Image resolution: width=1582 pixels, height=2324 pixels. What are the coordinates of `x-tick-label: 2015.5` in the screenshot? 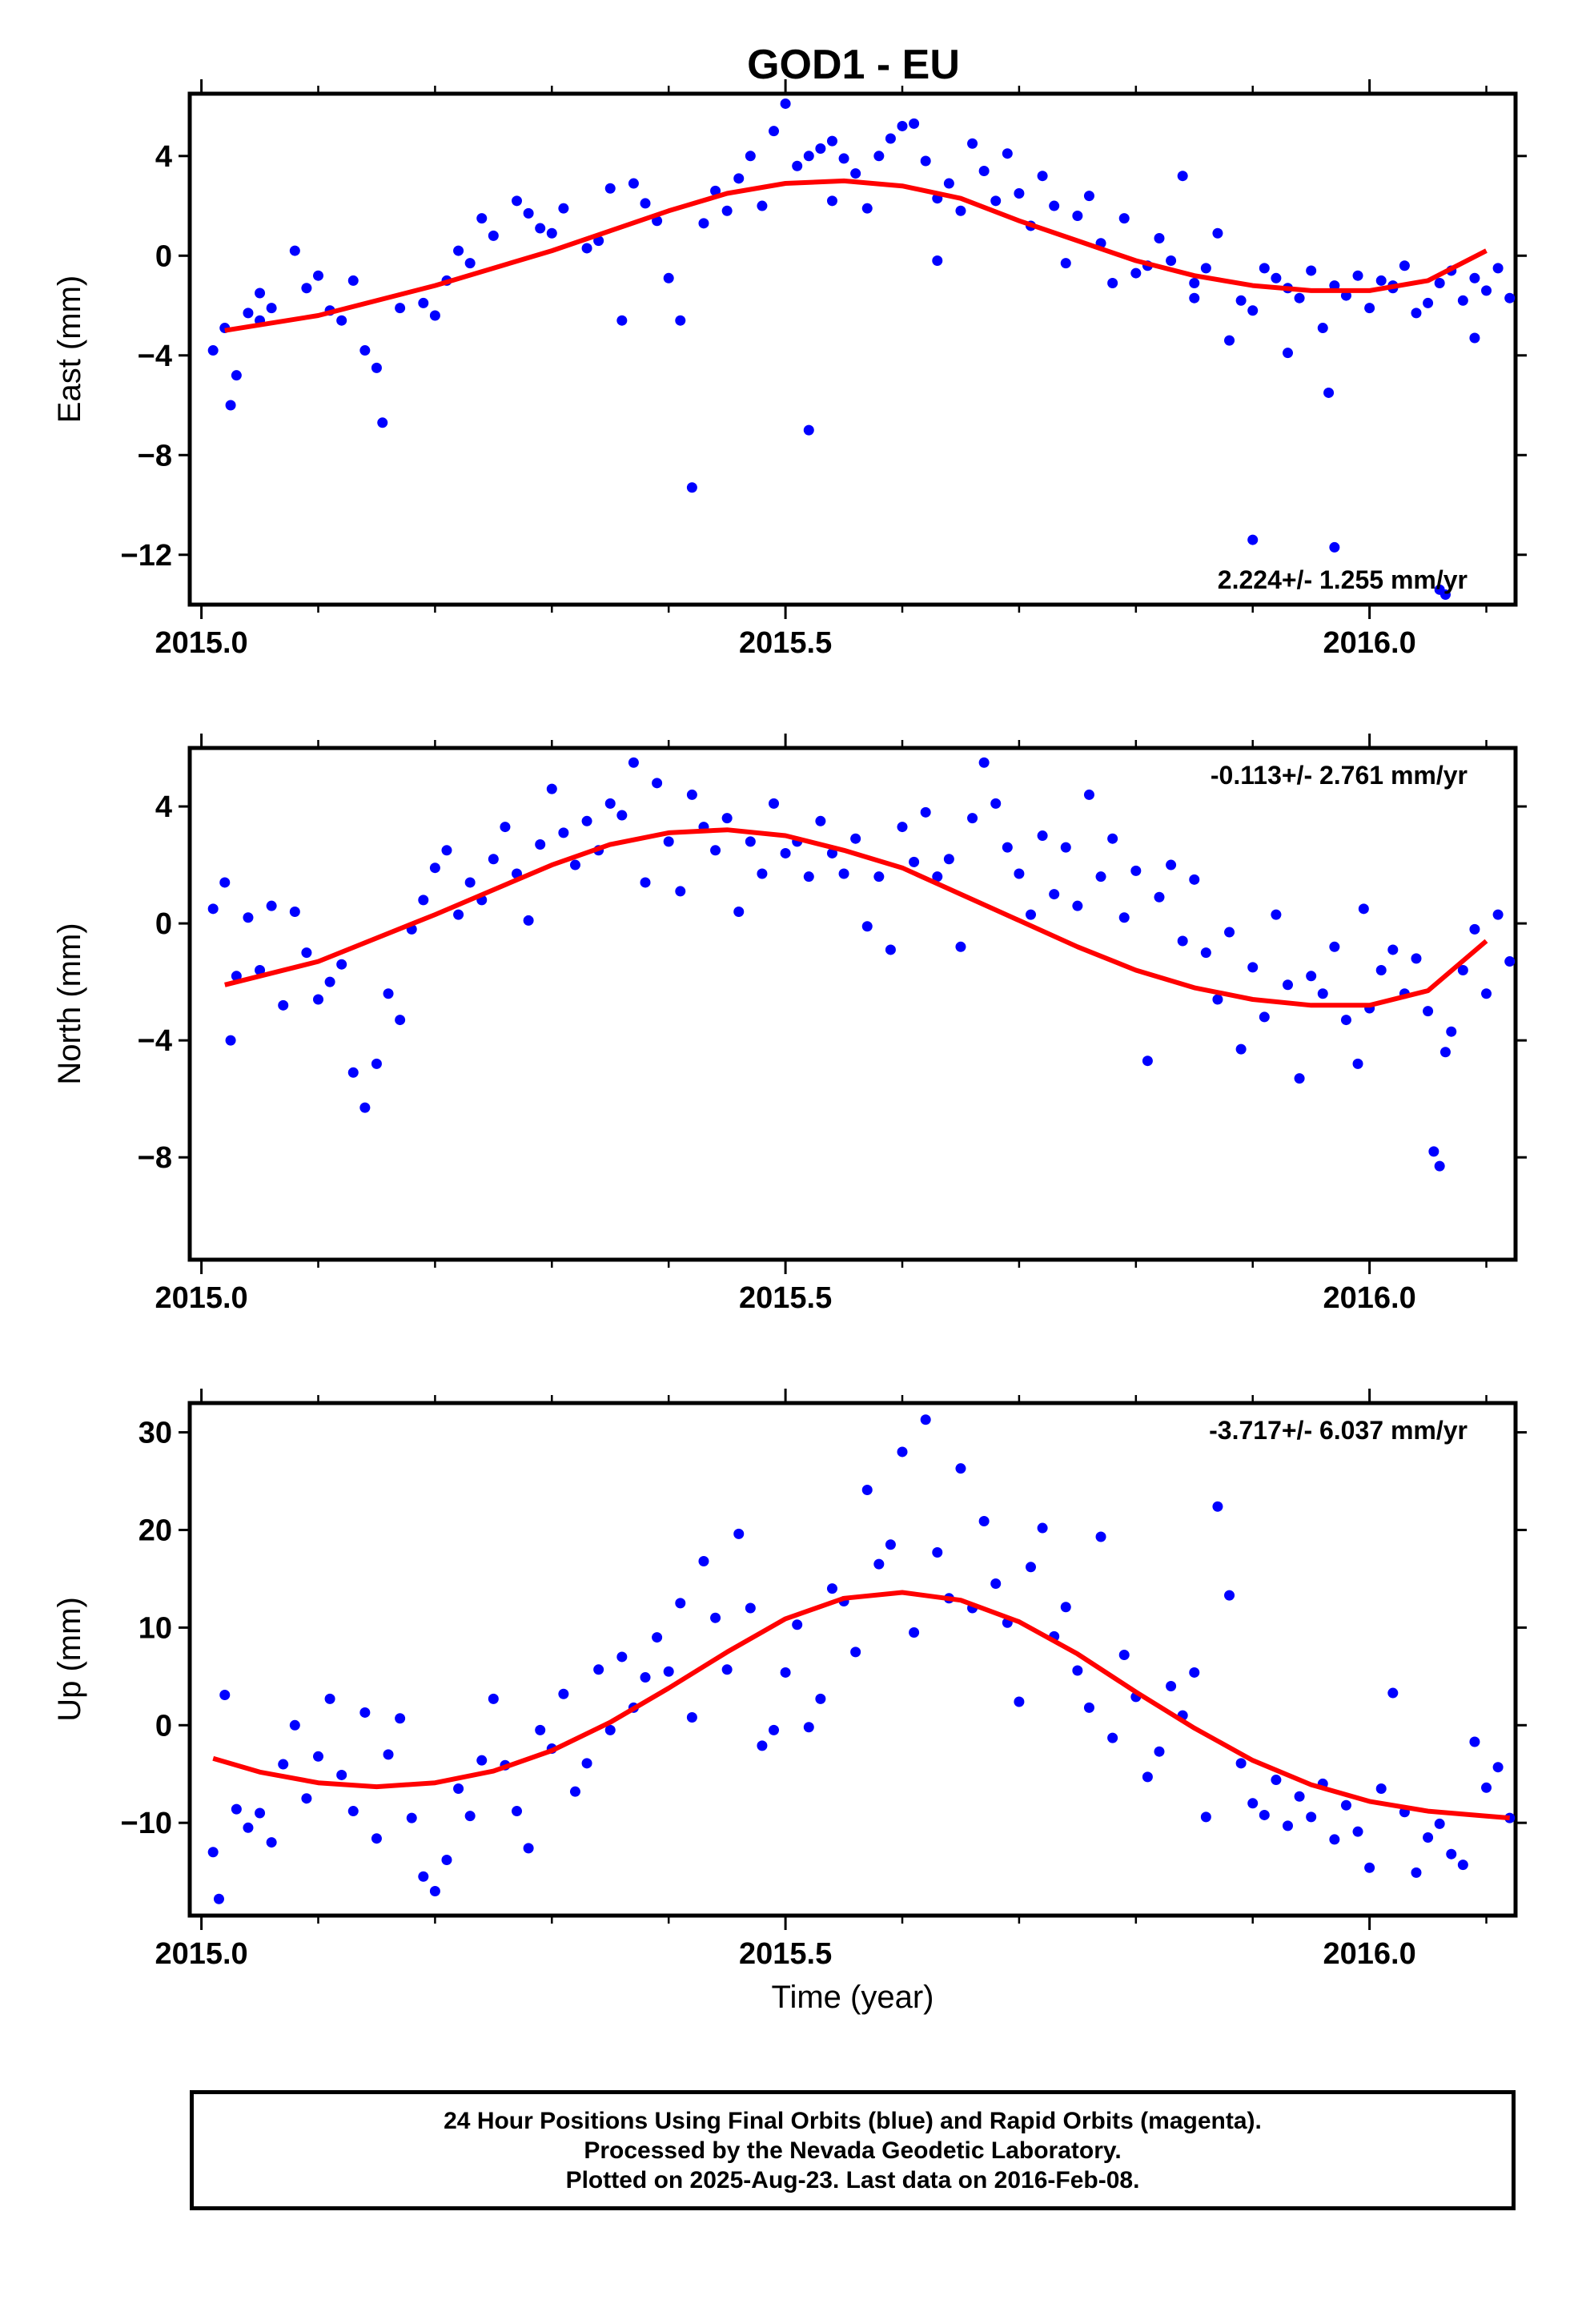 It's located at (785, 1298).